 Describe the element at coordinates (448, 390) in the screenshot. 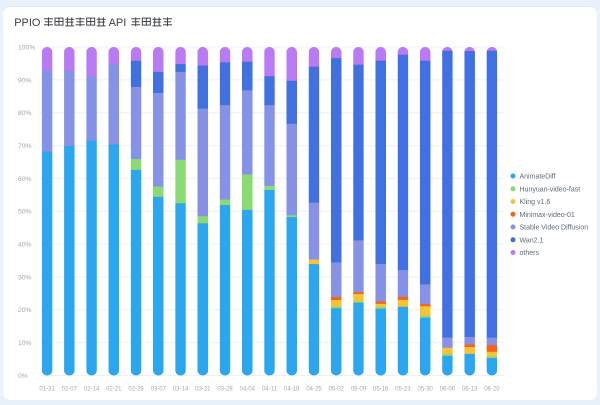

I see `svg-text: 06-06` at that location.